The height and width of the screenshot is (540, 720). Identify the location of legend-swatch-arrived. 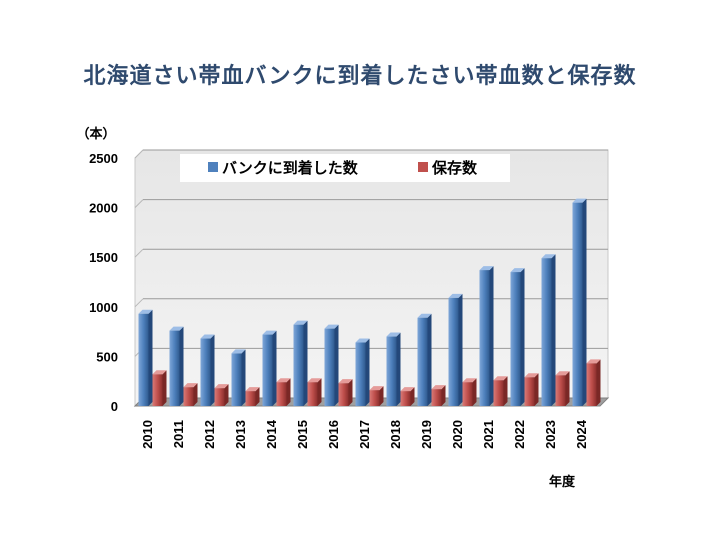
(213, 167).